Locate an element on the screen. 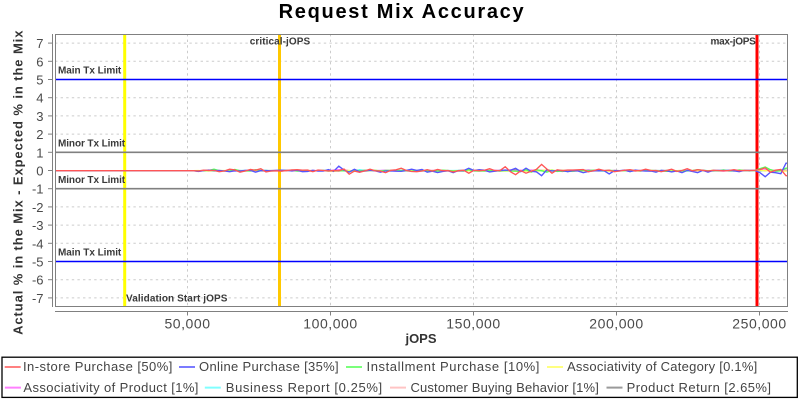  svg-text: 250,000 is located at coordinates (759, 323).